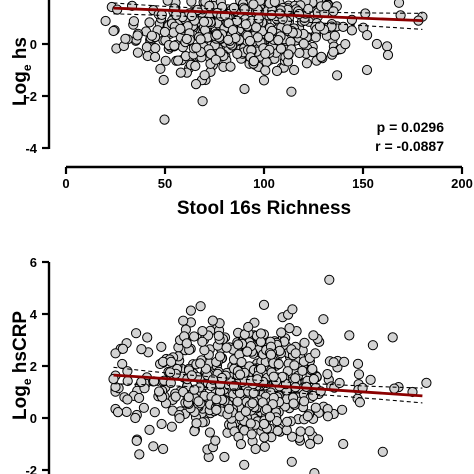 The image size is (474, 474). What do you see at coordinates (22, 71) in the screenshot?
I see `top-y-axis-title: Loge hs` at bounding box center [22, 71].